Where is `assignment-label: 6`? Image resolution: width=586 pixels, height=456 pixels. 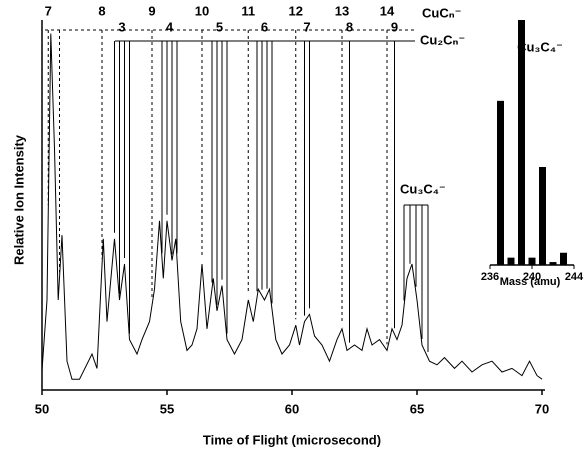 assignment-label: 6 is located at coordinates (264, 26).